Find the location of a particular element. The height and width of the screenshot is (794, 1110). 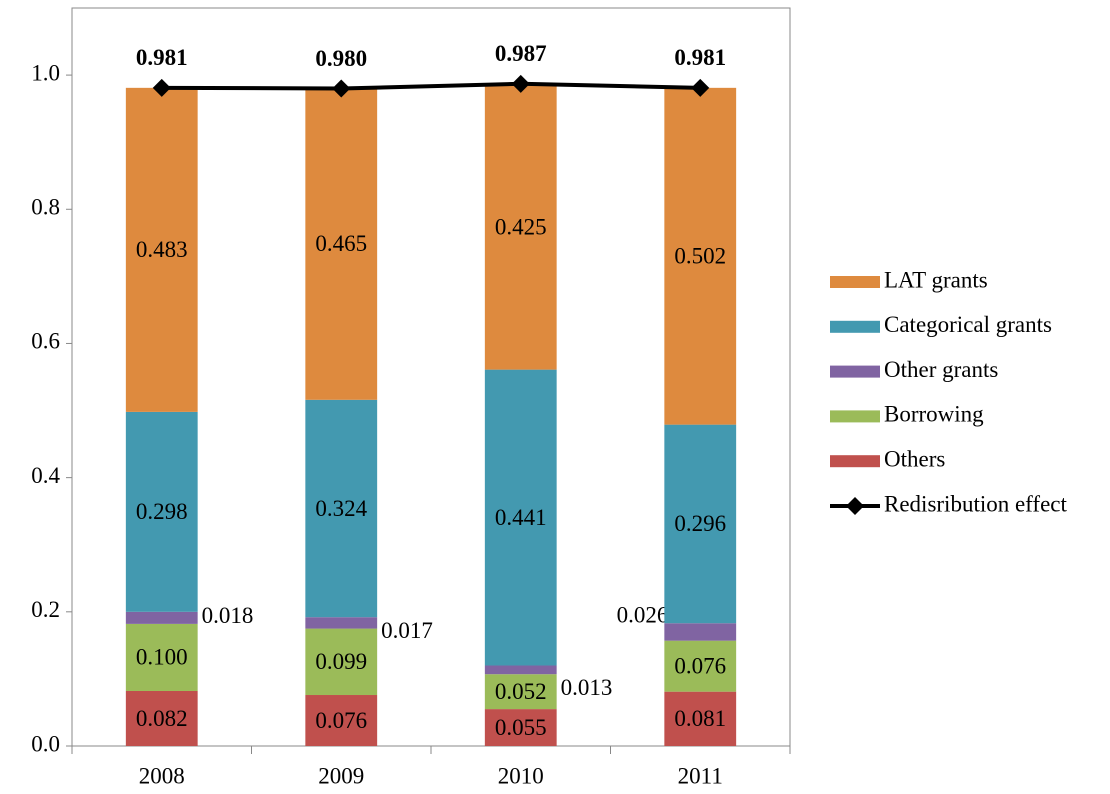

data-label: 0.026 is located at coordinates (643, 615).